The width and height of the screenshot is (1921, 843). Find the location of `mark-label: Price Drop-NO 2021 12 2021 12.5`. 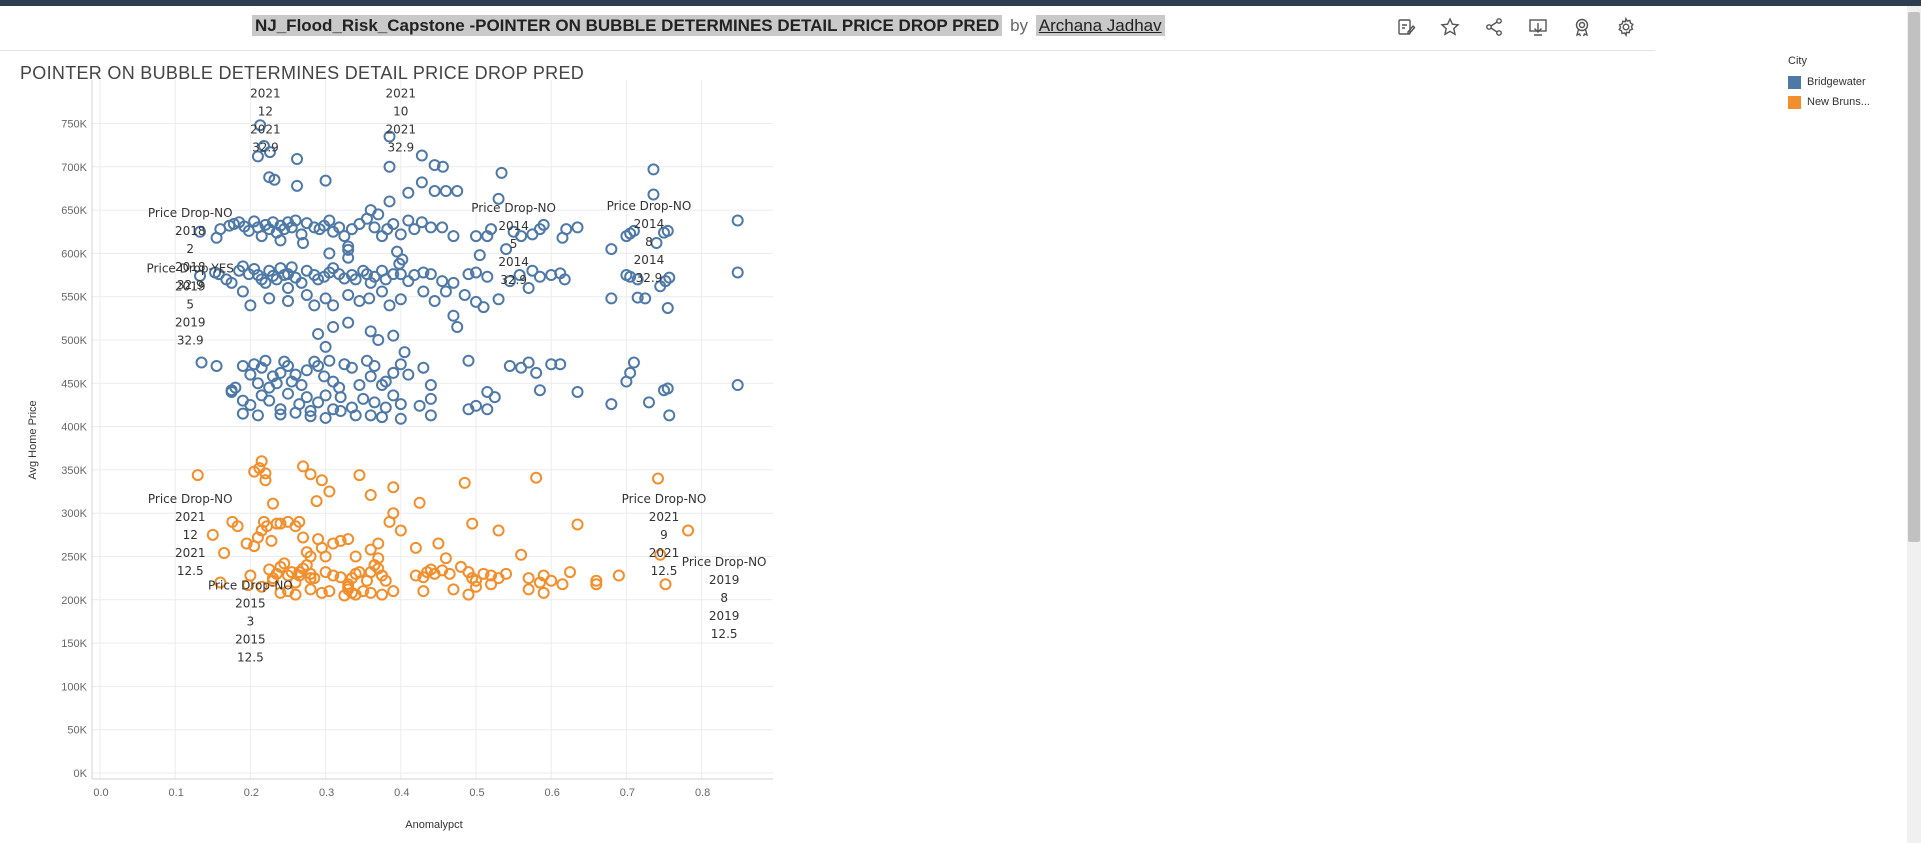

mark-label: Price Drop-NO 2021 12 2021 12.5 is located at coordinates (190, 535).